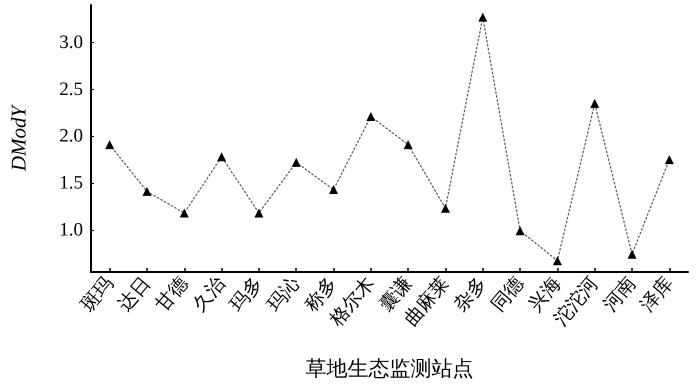  What do you see at coordinates (390, 368) in the screenshot?
I see `x-axis-title: 草地生态监测站点` at bounding box center [390, 368].